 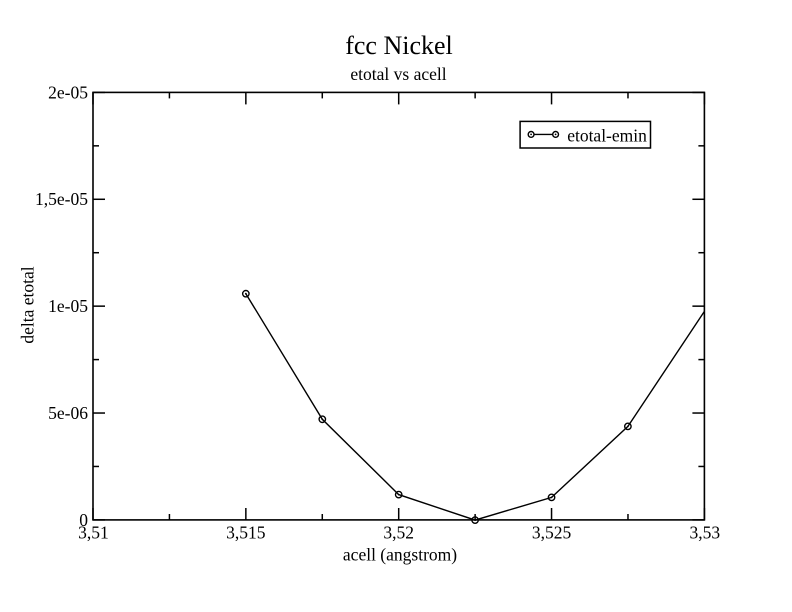 I want to click on svg-text: 1e-05, so click(x=68, y=306).